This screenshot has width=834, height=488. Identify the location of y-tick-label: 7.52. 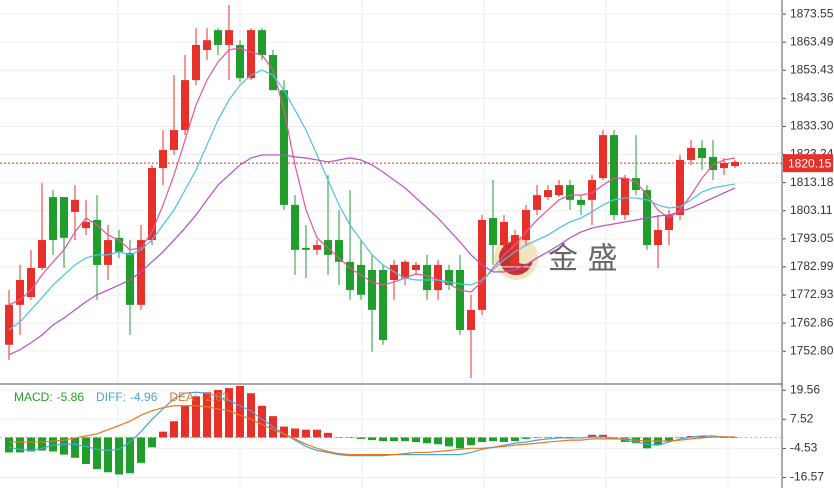
(802, 418).